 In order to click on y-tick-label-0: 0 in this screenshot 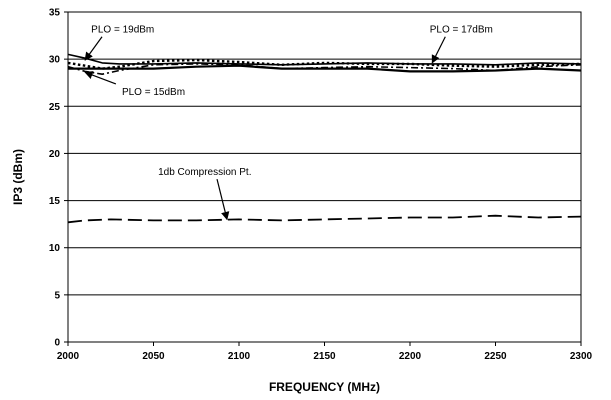, I will do `click(57, 343)`.